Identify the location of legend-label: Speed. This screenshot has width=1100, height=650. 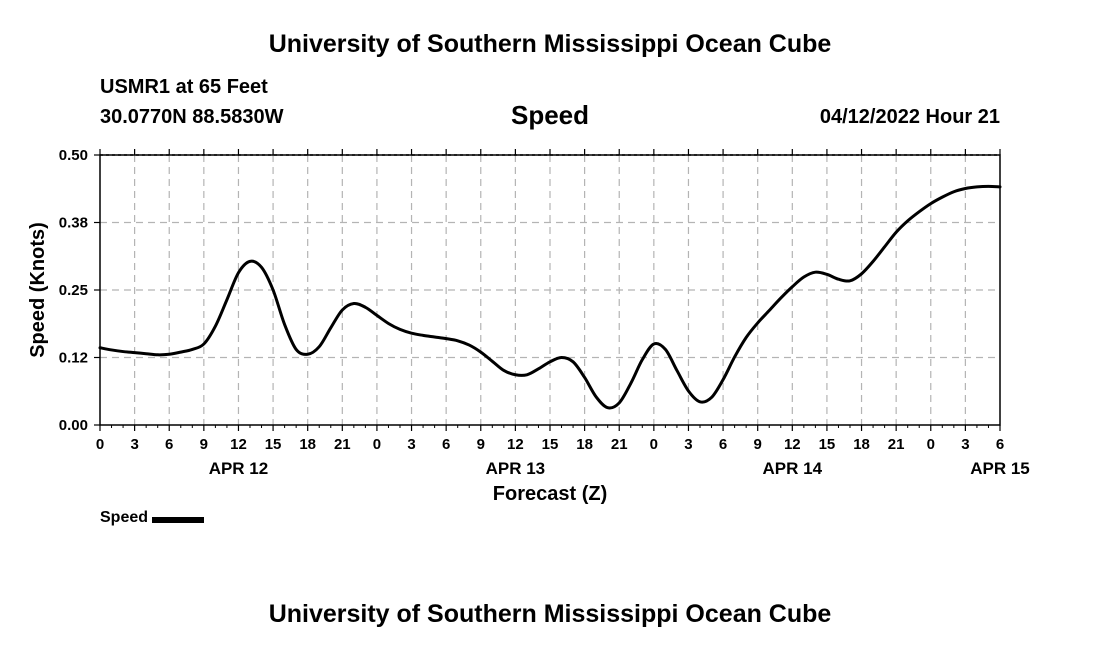
(124, 517).